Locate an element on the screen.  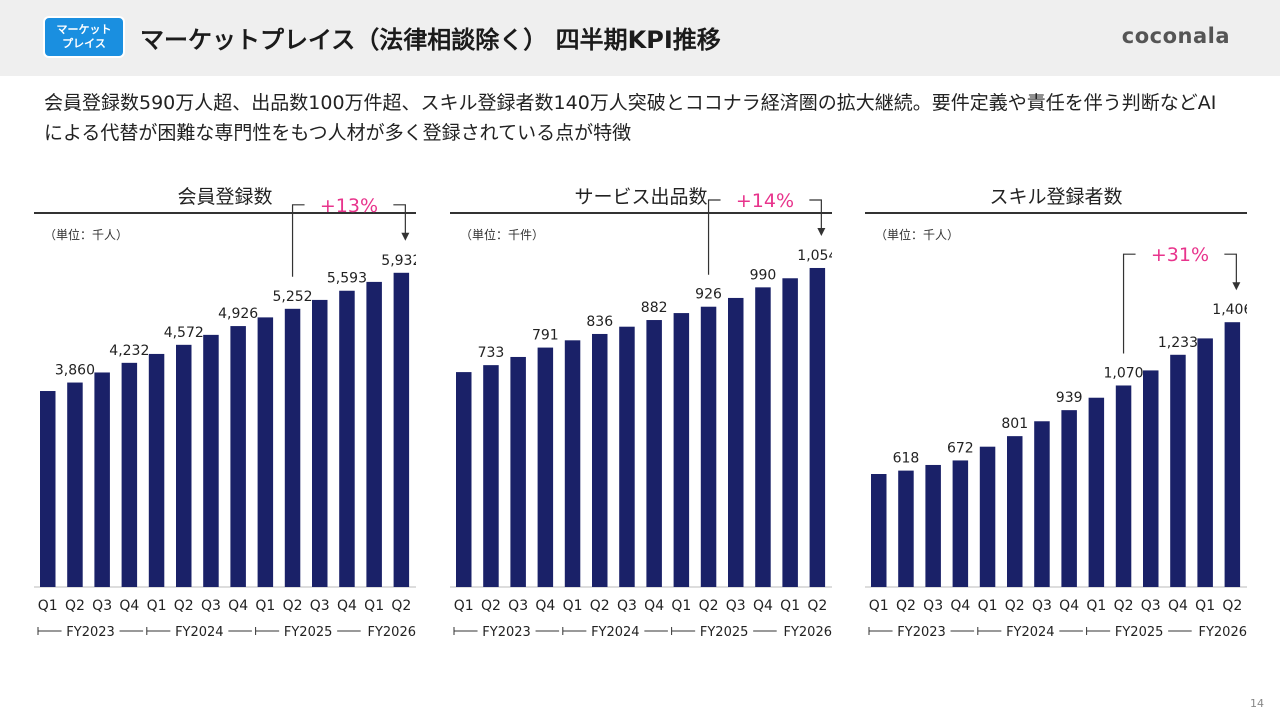
fiscal-year-label: FY2025 is located at coordinates (308, 632).